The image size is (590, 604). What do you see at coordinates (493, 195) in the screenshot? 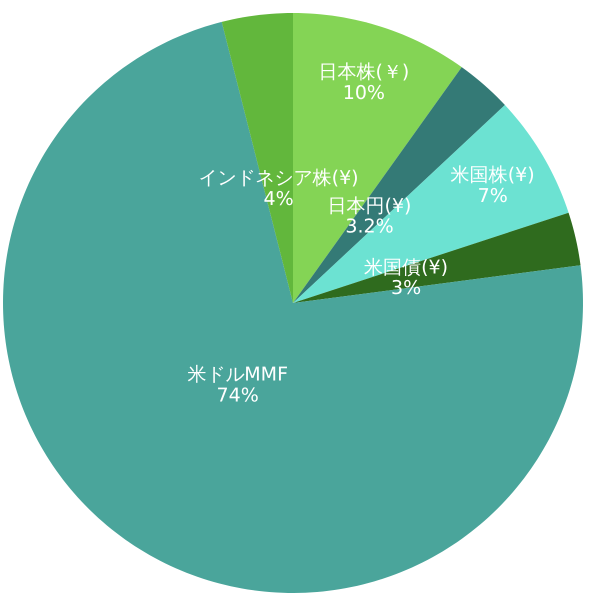
I see `data-label: 7%` at bounding box center [493, 195].